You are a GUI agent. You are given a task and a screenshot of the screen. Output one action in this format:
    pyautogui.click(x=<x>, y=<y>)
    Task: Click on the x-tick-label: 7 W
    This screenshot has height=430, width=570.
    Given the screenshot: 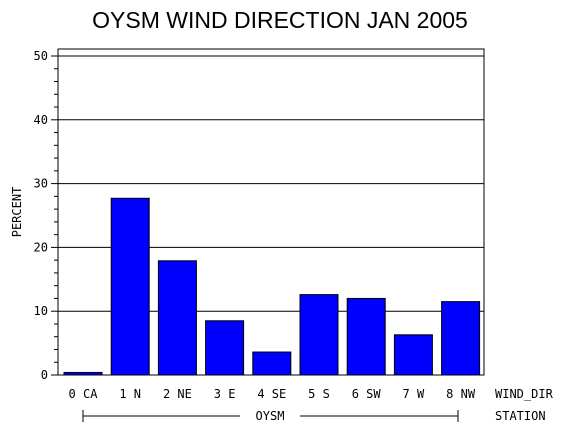 What is the action you would take?
    pyautogui.click(x=414, y=394)
    